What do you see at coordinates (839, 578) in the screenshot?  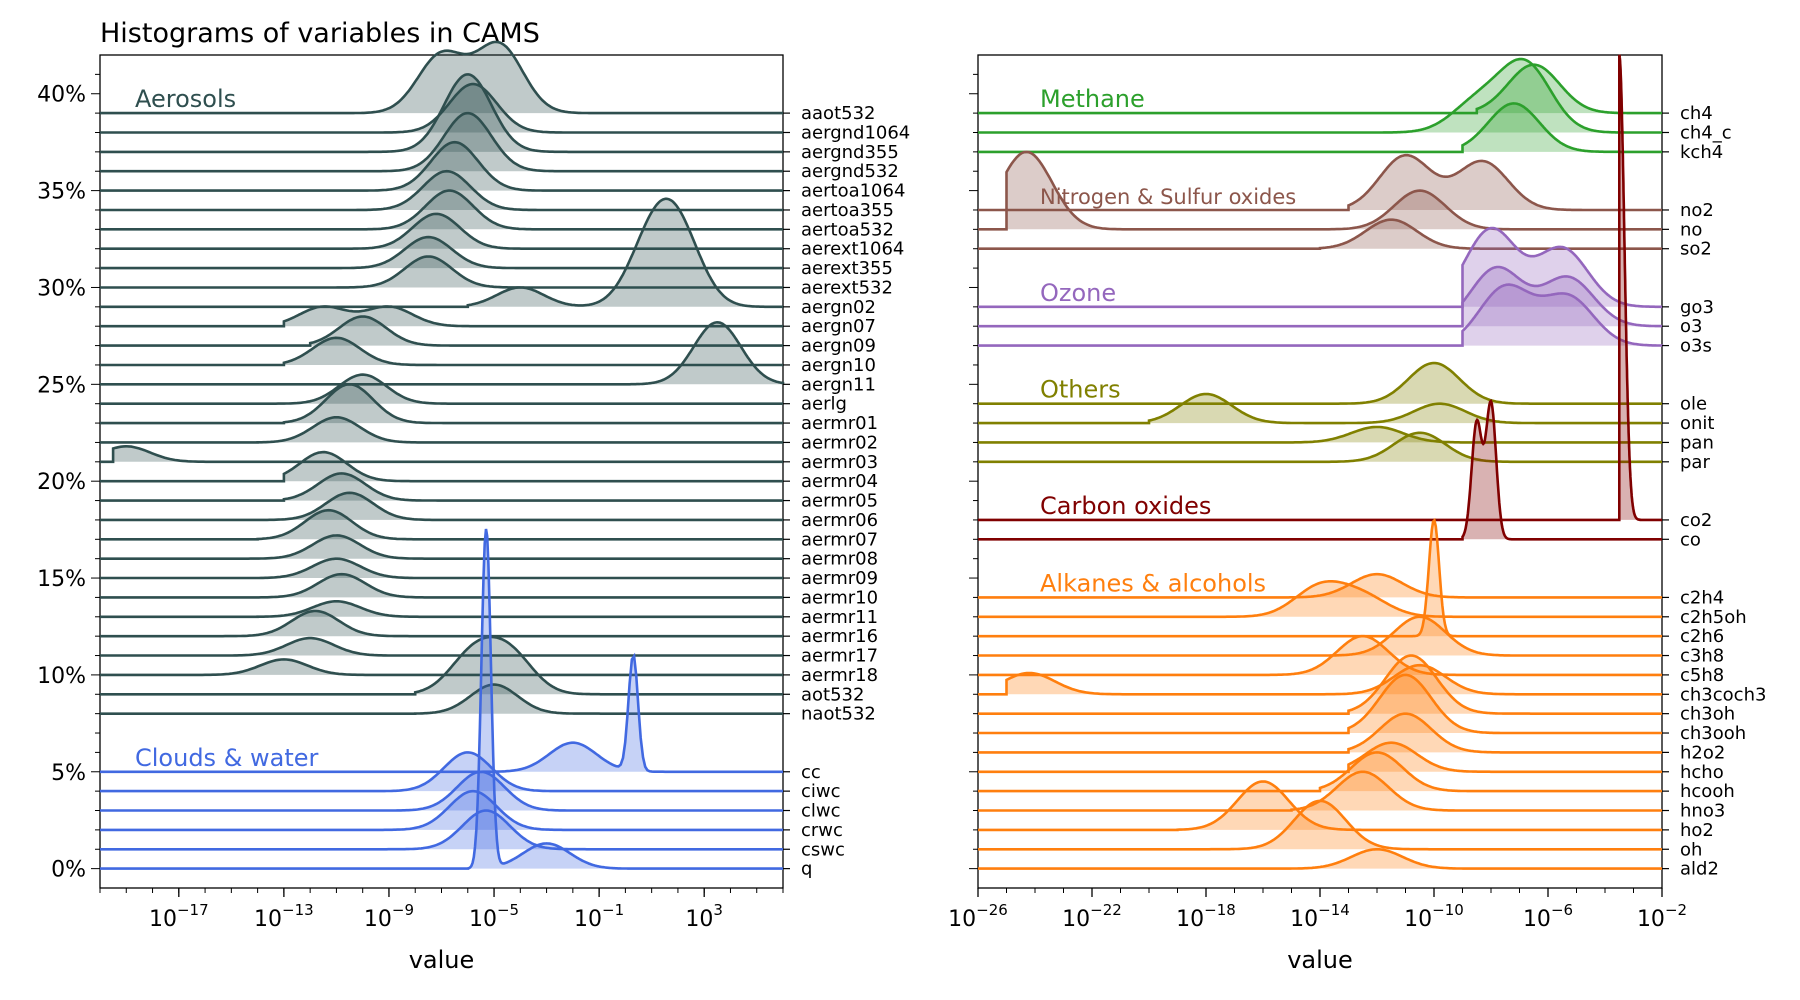 I see `series-label-aermr09: aermr09` at bounding box center [839, 578].